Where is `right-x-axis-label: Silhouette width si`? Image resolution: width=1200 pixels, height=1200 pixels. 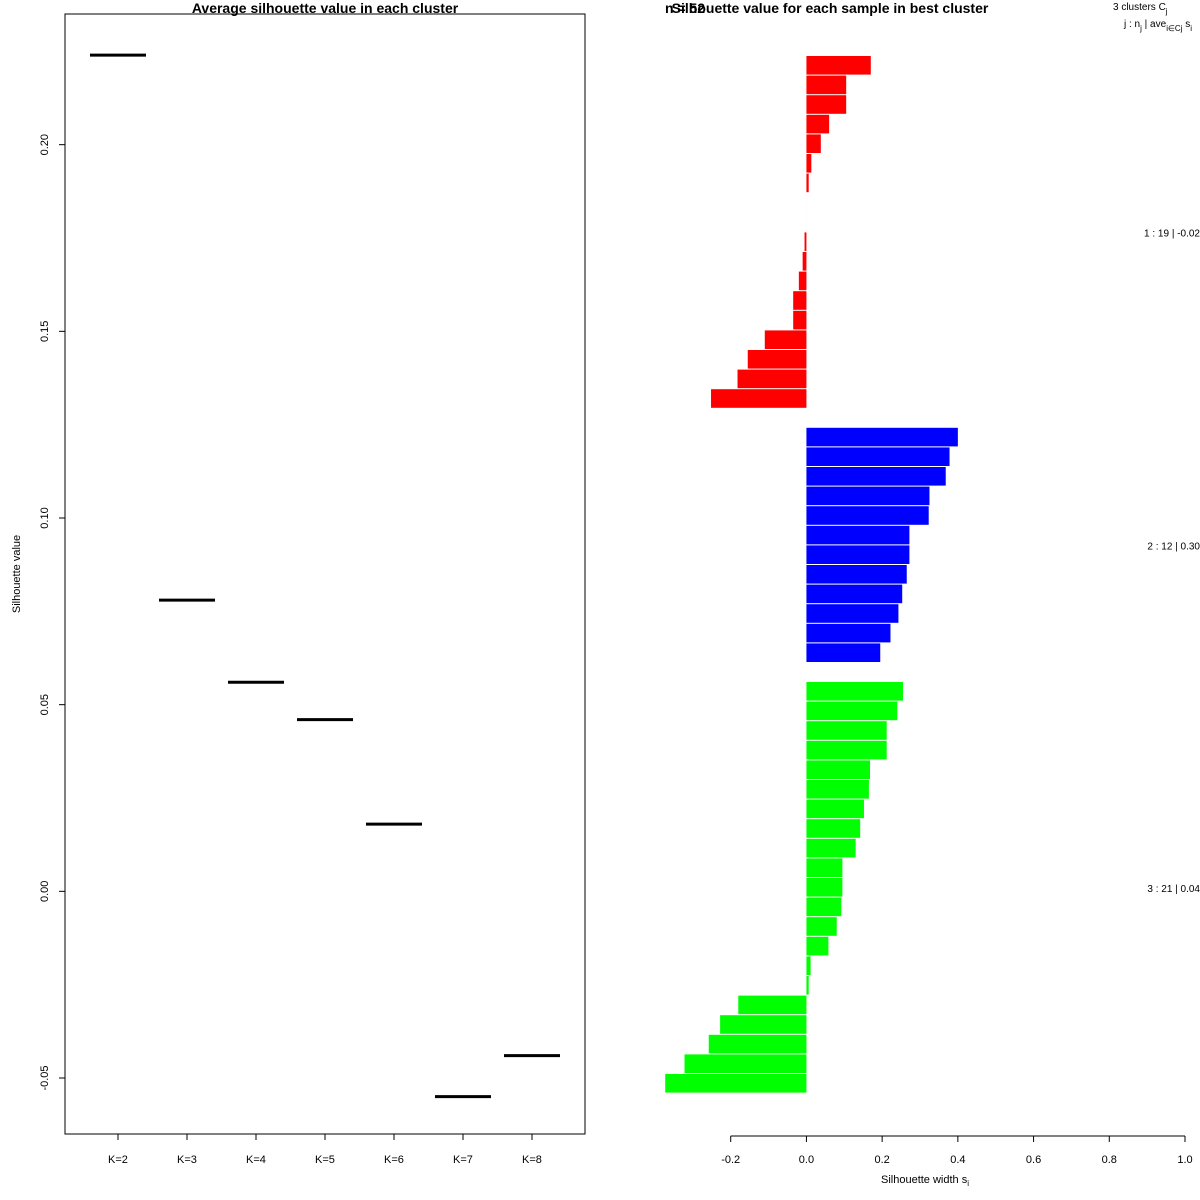
right-x-axis-label: Silhouette width si is located at coordinates (925, 1181).